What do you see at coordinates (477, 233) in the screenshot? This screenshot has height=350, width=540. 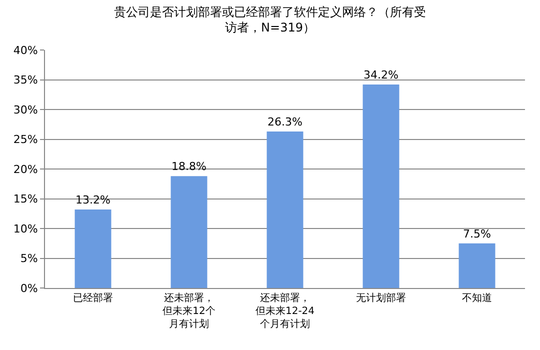 I see `data-label: 7.5%` at bounding box center [477, 233].